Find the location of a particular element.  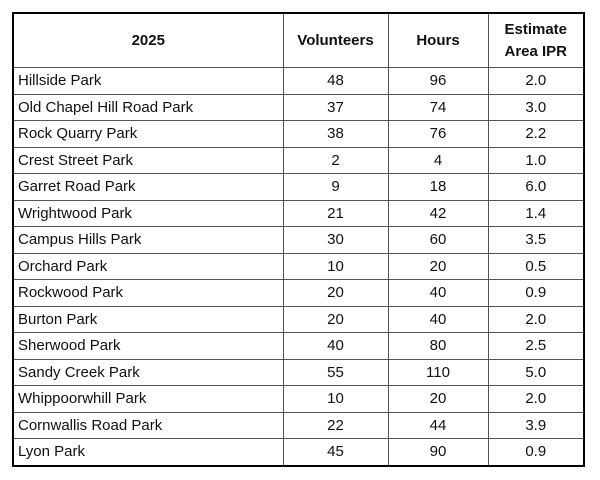

park-name: Wrightwood Park is located at coordinates (148, 213).